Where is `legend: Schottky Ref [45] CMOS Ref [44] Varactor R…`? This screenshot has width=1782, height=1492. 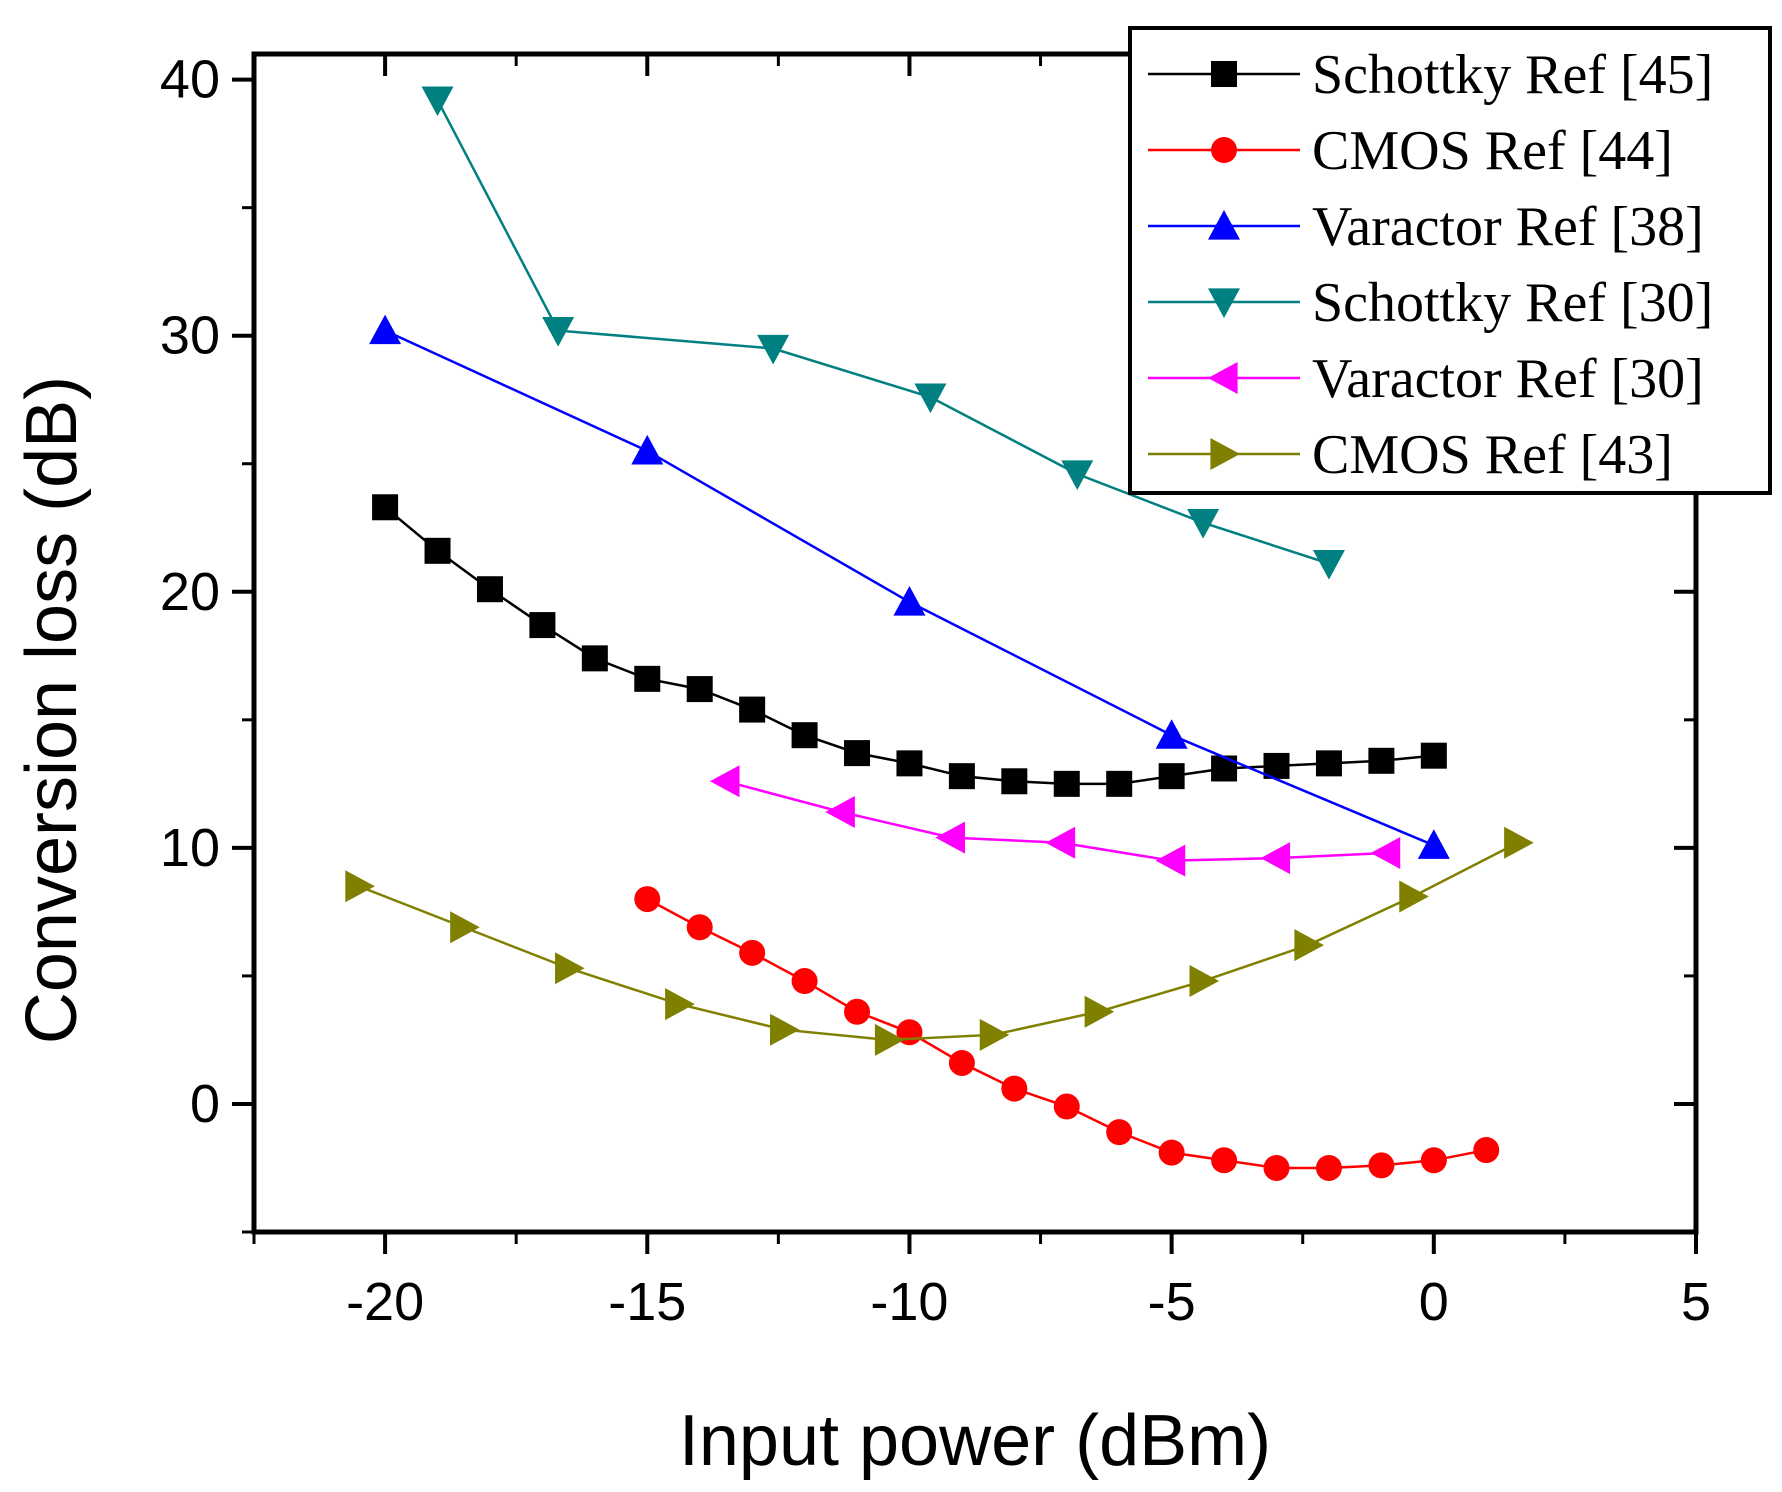 legend: Schottky Ref [45] CMOS Ref [44] Varactor R… is located at coordinates (1450, 260).